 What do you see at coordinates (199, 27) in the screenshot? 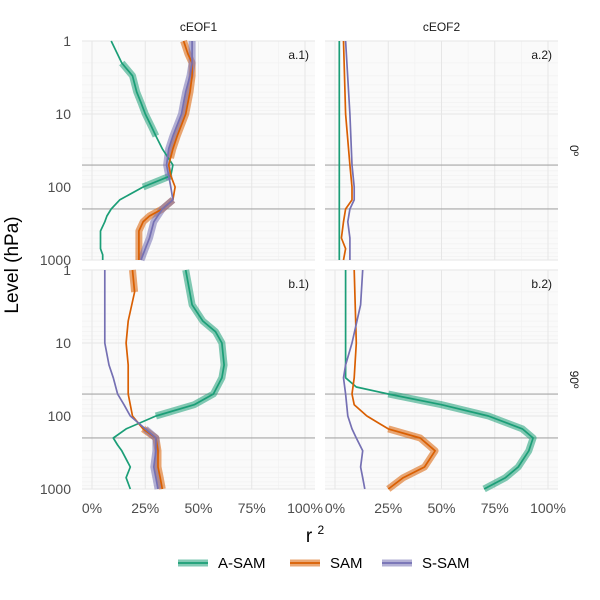
I see `column-strip-label: cEOF1` at bounding box center [199, 27].